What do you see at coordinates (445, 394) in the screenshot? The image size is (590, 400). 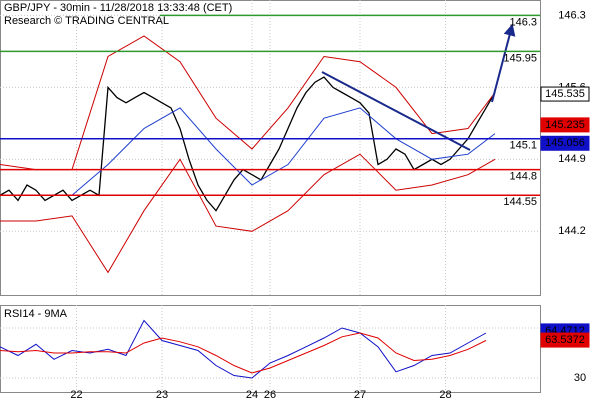 I see `x-tick-label: 28` at bounding box center [445, 394].